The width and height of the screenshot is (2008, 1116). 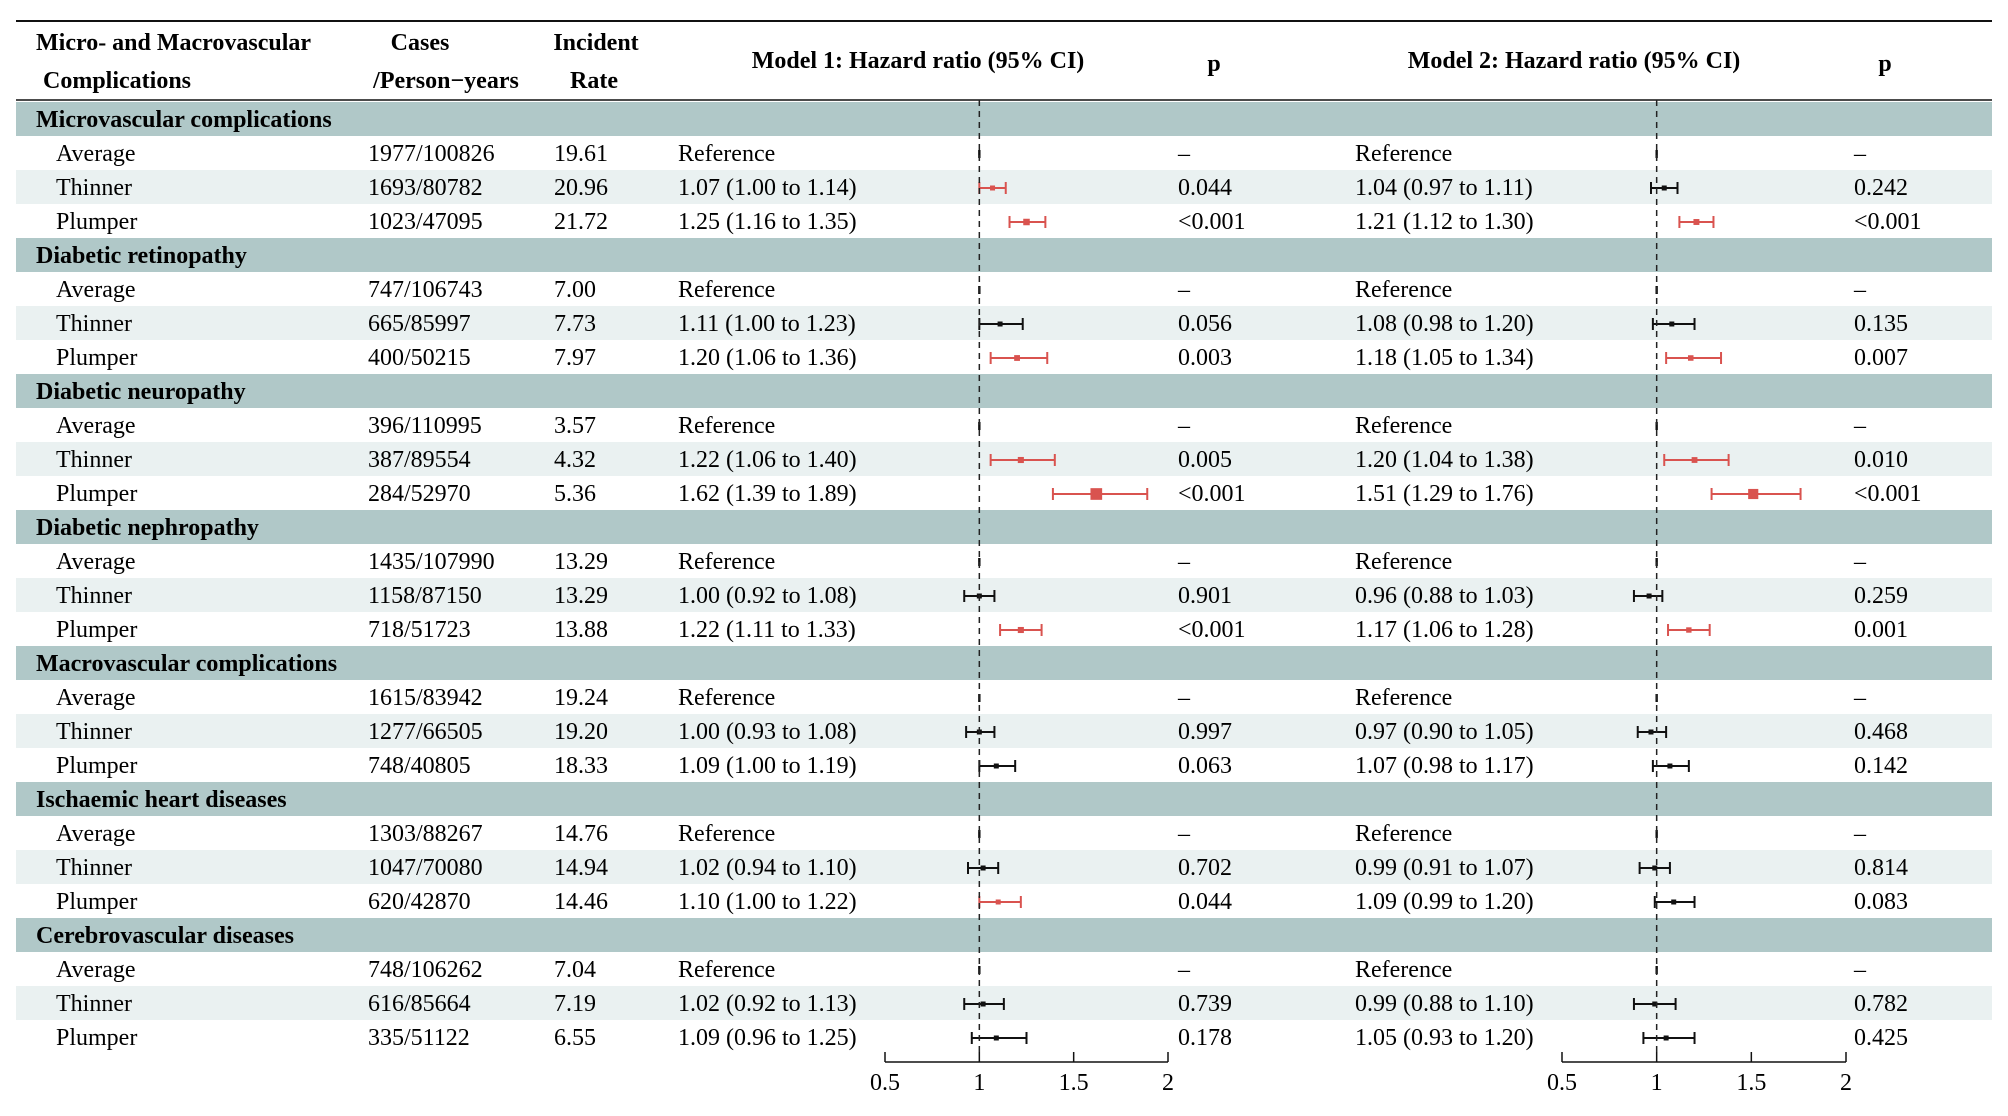 I want to click on cases-value: 396/110995, so click(x=425, y=426).